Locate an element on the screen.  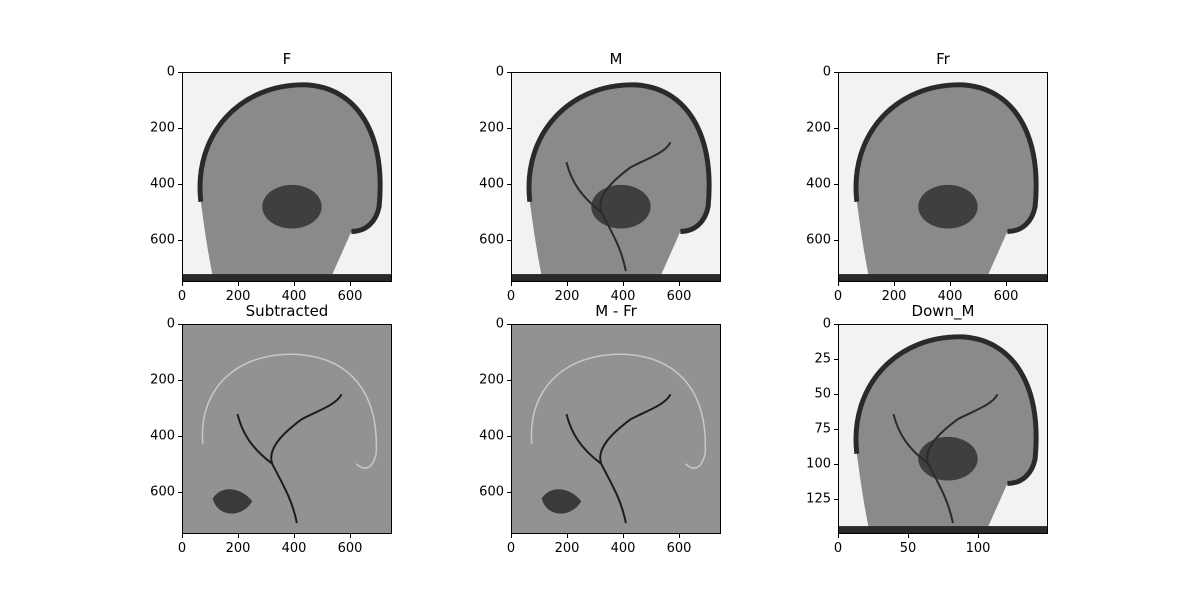
panel-title: Down_M is located at coordinates (943, 311).